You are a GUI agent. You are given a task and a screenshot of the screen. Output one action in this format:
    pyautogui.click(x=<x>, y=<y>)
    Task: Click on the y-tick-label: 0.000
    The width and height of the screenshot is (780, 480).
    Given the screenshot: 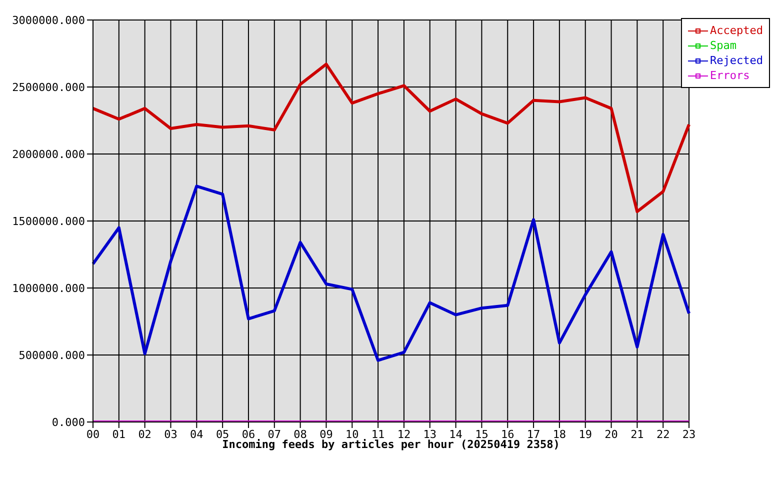 What is the action you would take?
    pyautogui.click(x=68, y=422)
    